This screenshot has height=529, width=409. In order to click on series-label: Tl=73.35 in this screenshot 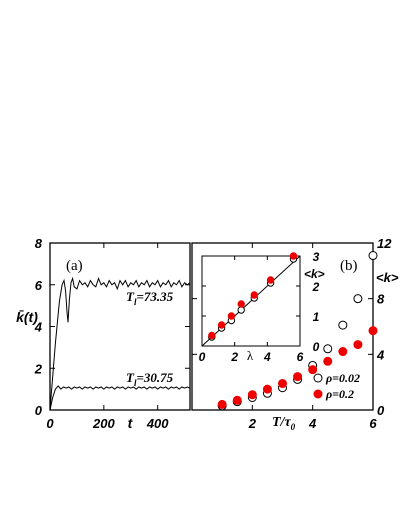, I will do `click(150, 298)`.